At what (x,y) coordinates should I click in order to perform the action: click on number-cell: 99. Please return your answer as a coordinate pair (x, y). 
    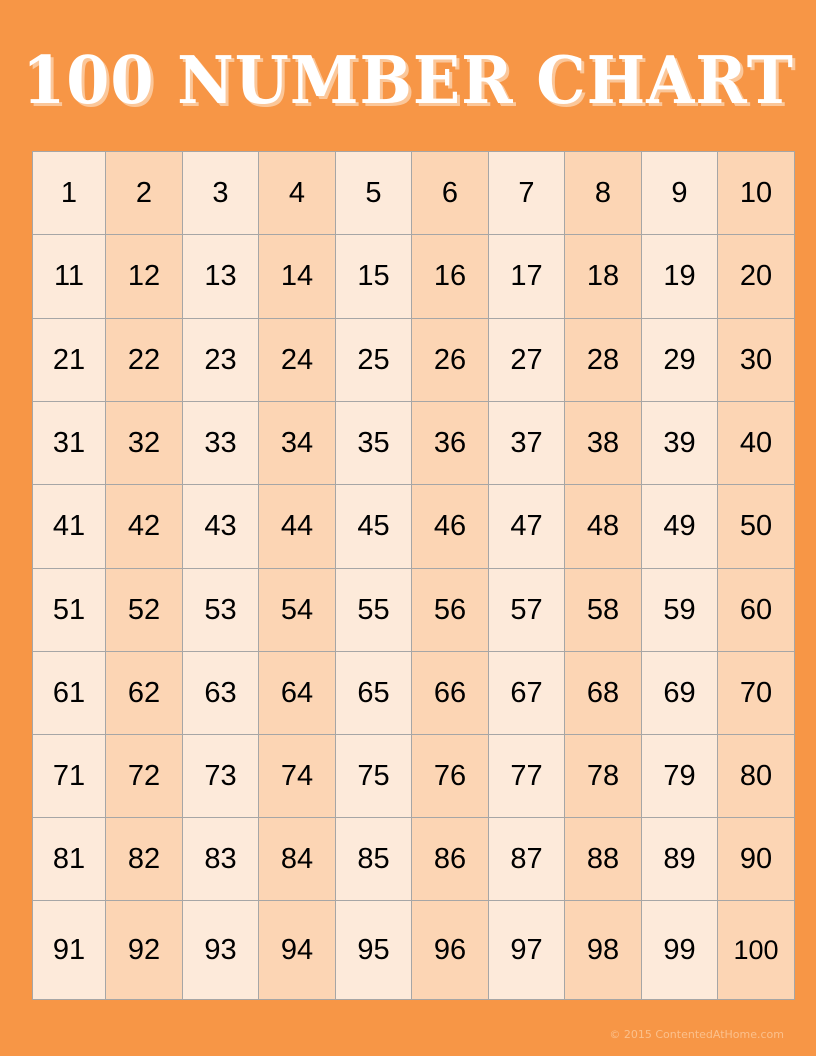
    Looking at the image, I should click on (679, 950).